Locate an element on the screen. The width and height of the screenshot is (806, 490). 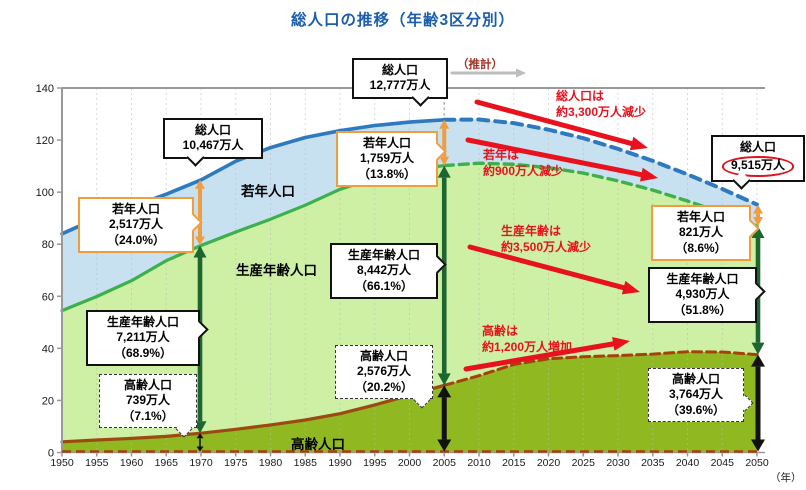
red-highlight-ellipse: 9,515万人 is located at coordinates (758, 166).